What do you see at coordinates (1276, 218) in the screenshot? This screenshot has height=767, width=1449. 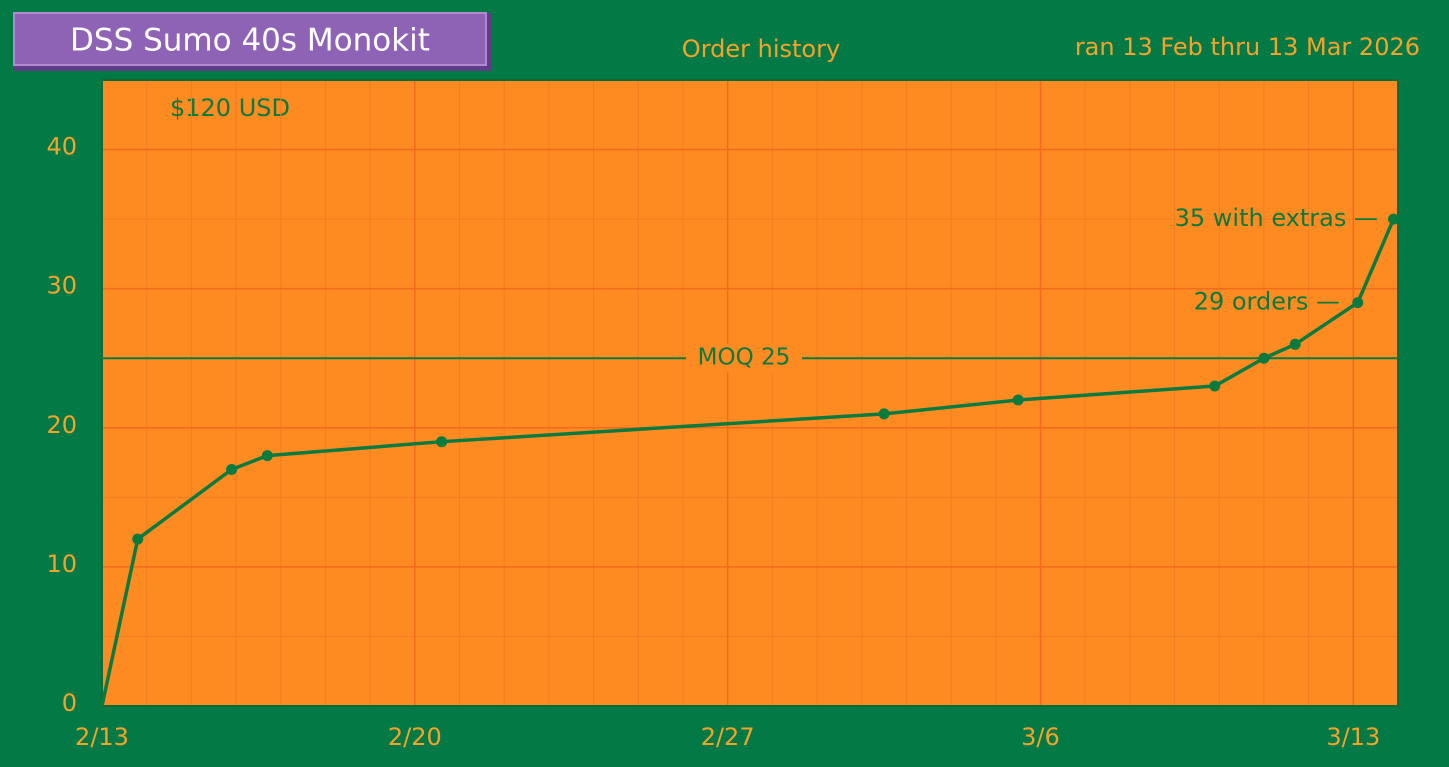 I see `annotation: 35 with extras —` at bounding box center [1276, 218].